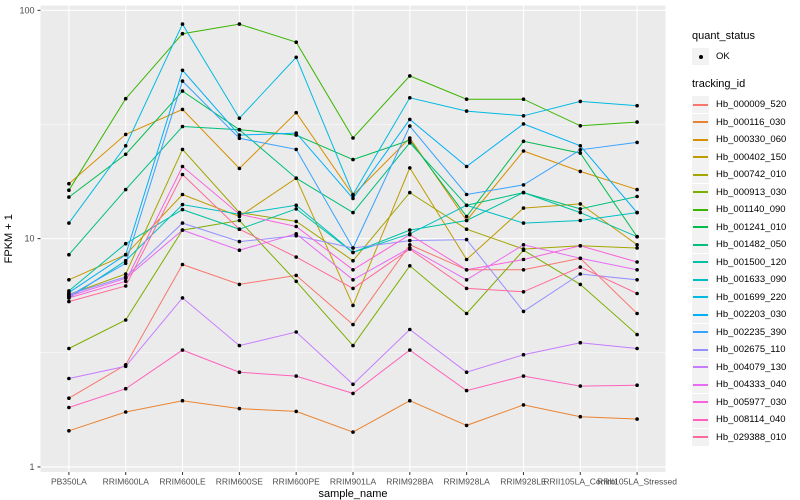  I want to click on legend-item-label: Hb_001140_090, so click(751, 209).